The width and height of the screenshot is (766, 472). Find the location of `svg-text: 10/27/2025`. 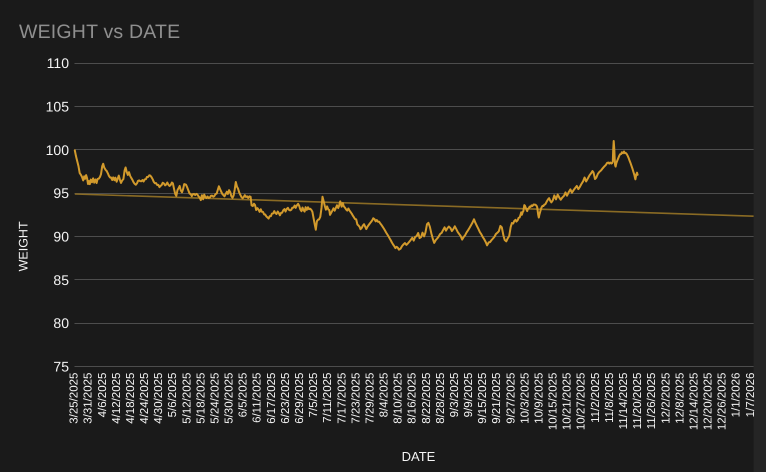

svg-text: 10/27/2025 is located at coordinates (582, 402).